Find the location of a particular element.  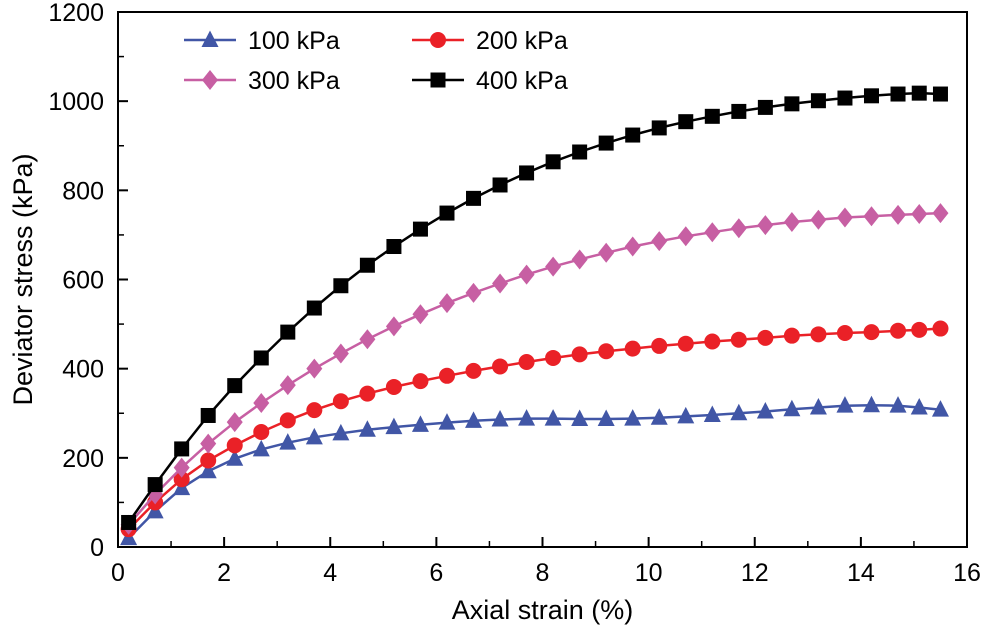

legend-item-300-kpa: 300 kPa is located at coordinates (262, 81).